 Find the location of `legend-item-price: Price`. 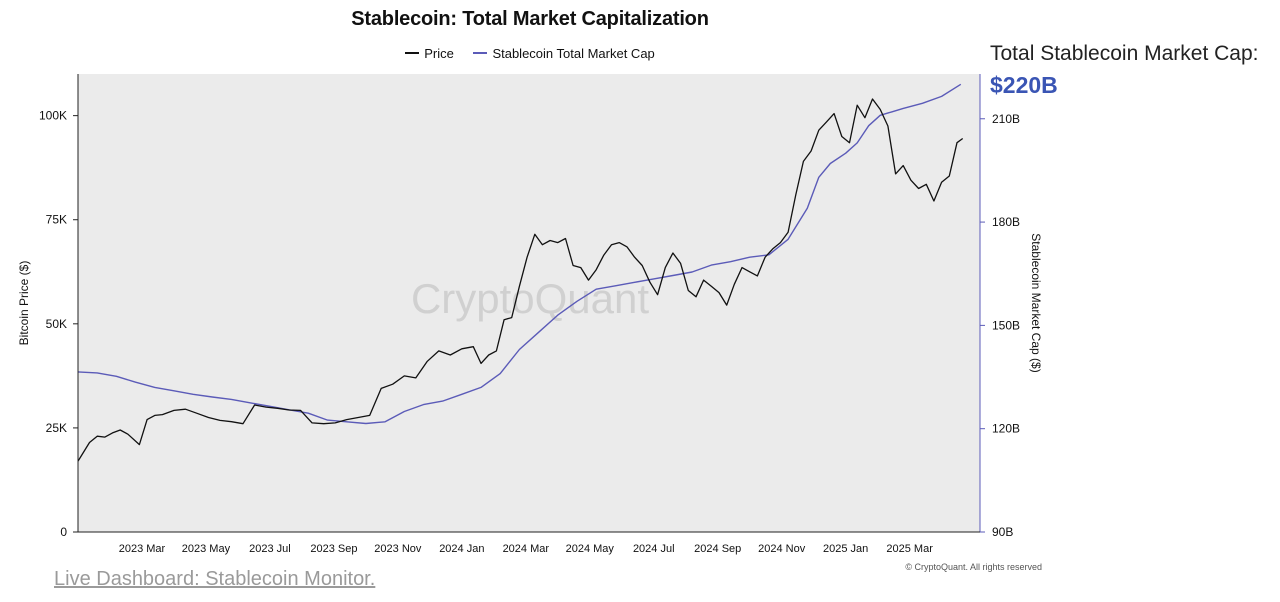

legend-item-price: Price is located at coordinates (429, 53).